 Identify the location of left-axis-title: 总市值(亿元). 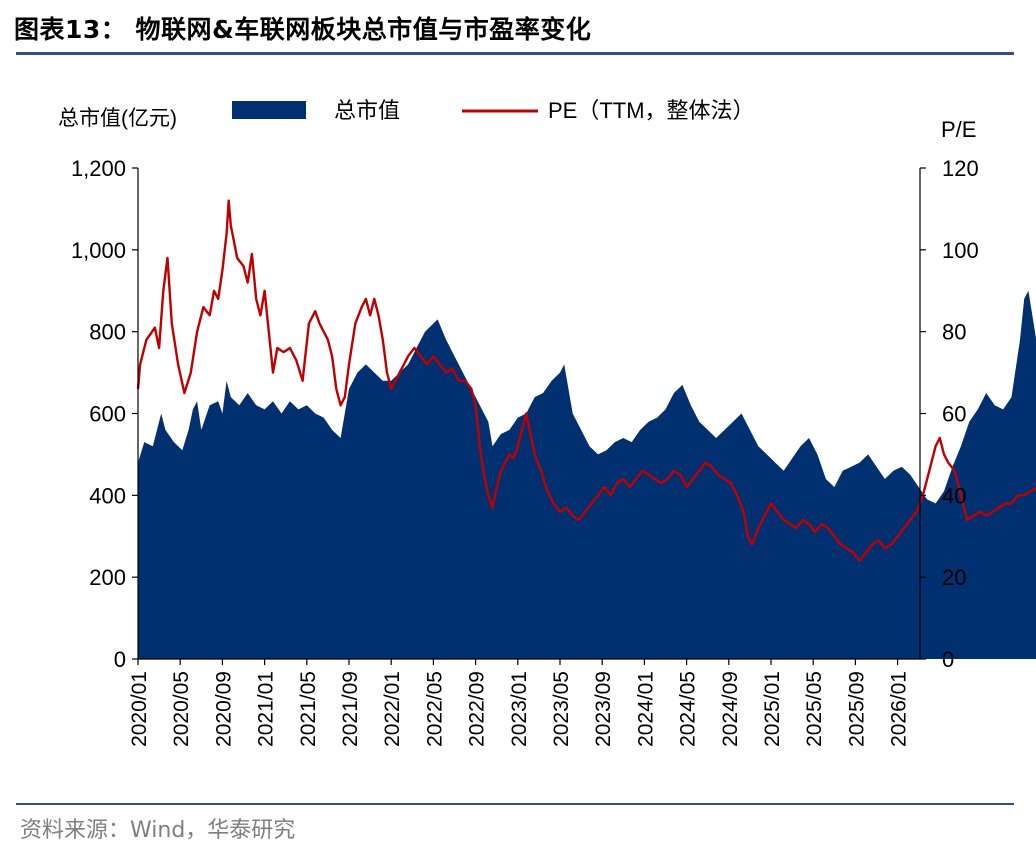
(117, 118).